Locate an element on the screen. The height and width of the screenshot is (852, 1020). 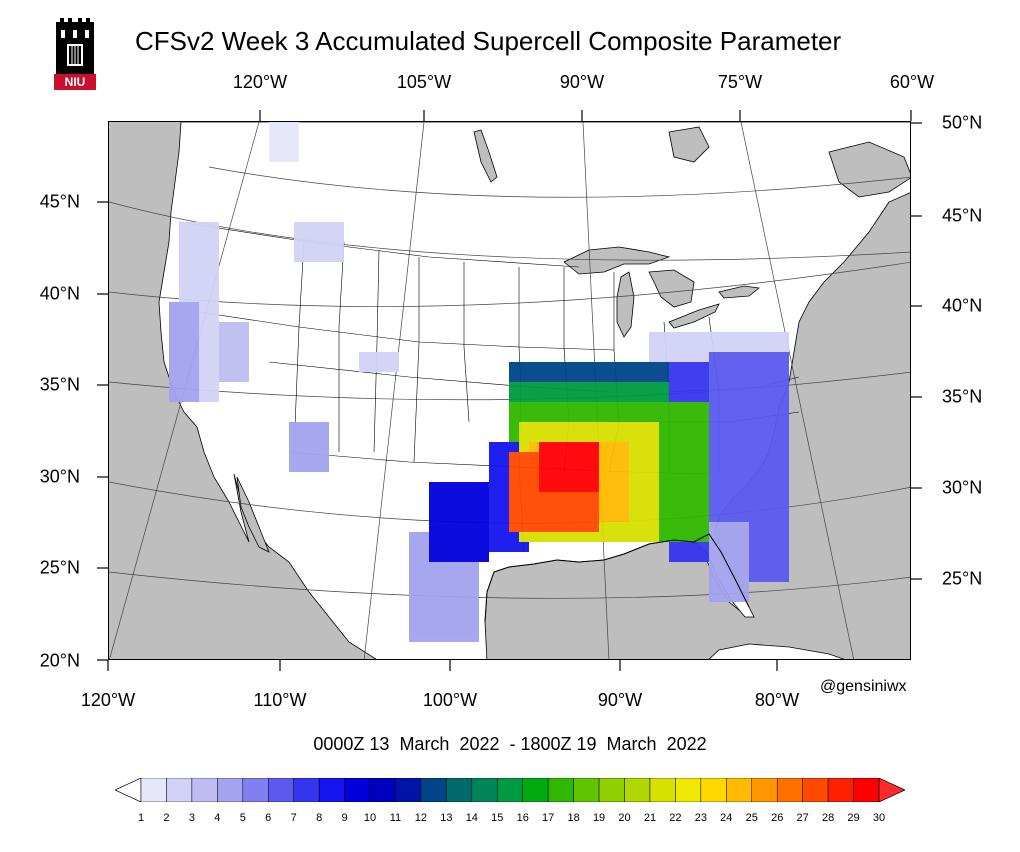
colorbar-label: 18 is located at coordinates (573, 818).